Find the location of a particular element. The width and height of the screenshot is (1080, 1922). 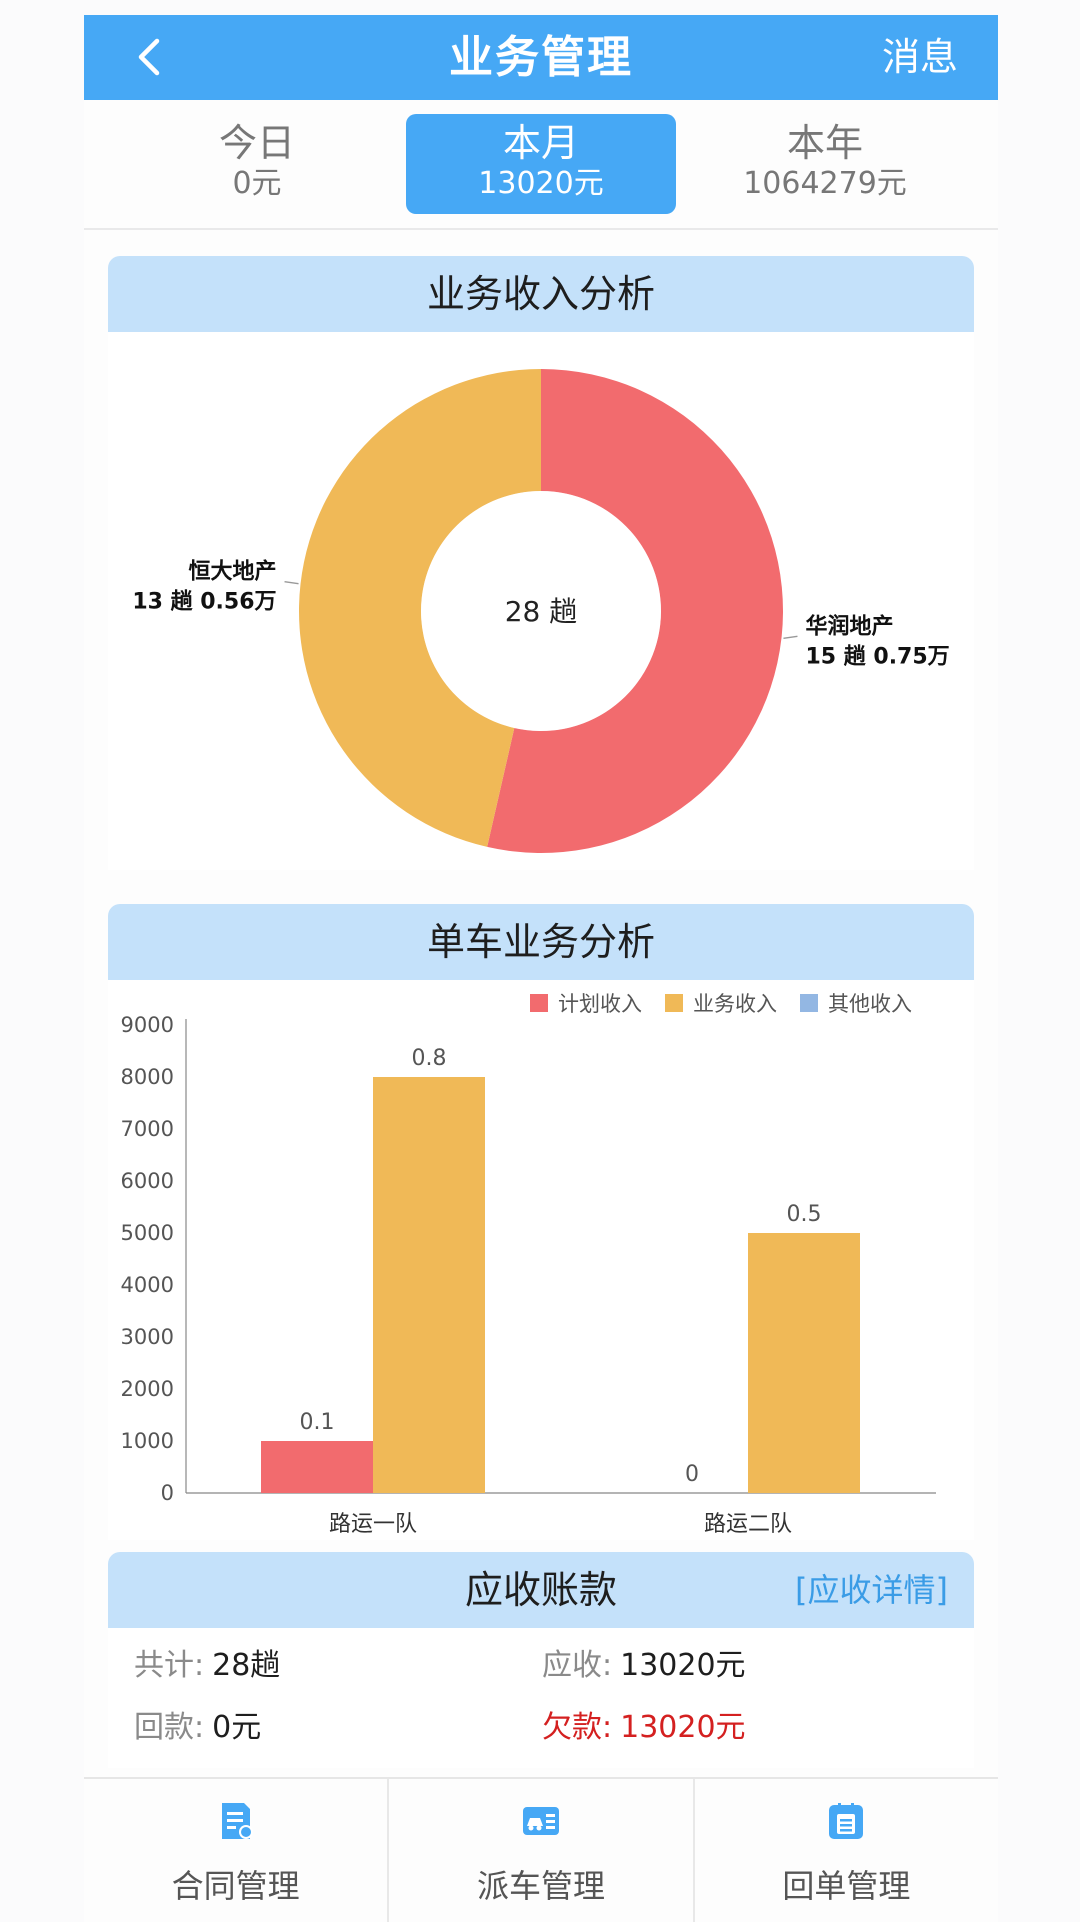

nav-contract-management: 合同管理 is located at coordinates (235, 1850).